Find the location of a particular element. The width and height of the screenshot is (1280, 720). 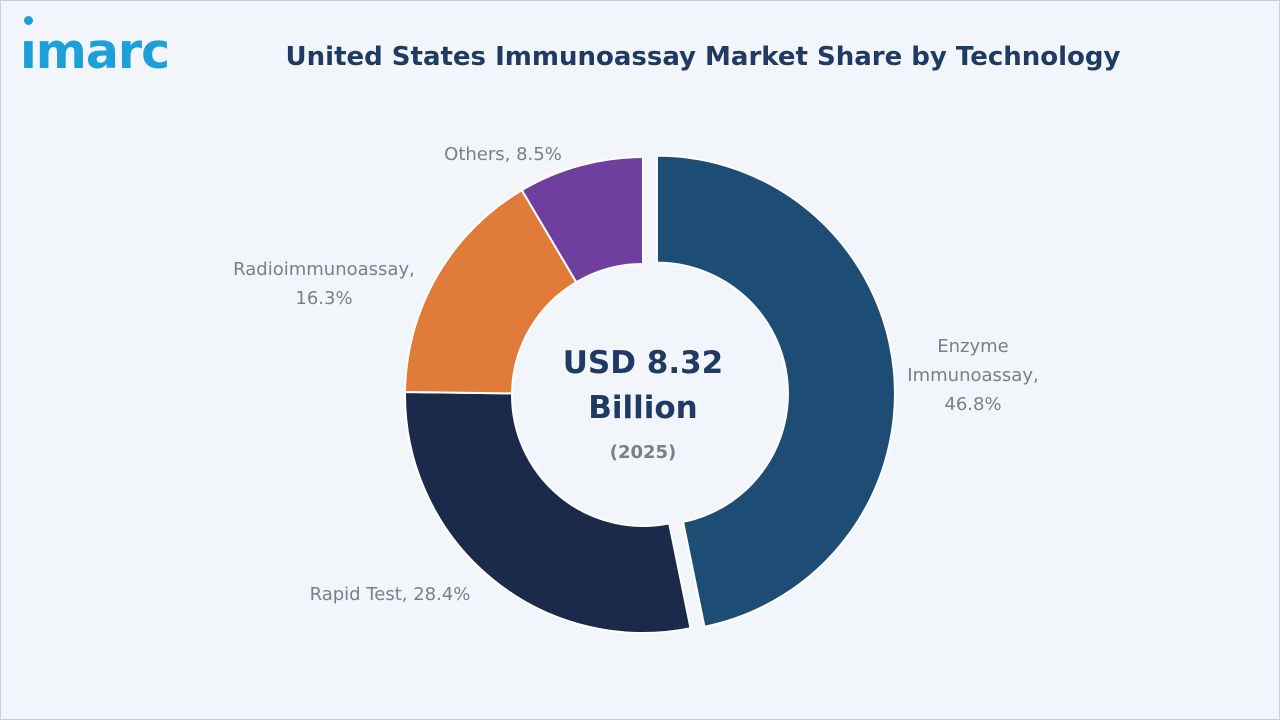

label-radioimmunoassay: Radioimmunoassay, 16.3% is located at coordinates (324, 284).